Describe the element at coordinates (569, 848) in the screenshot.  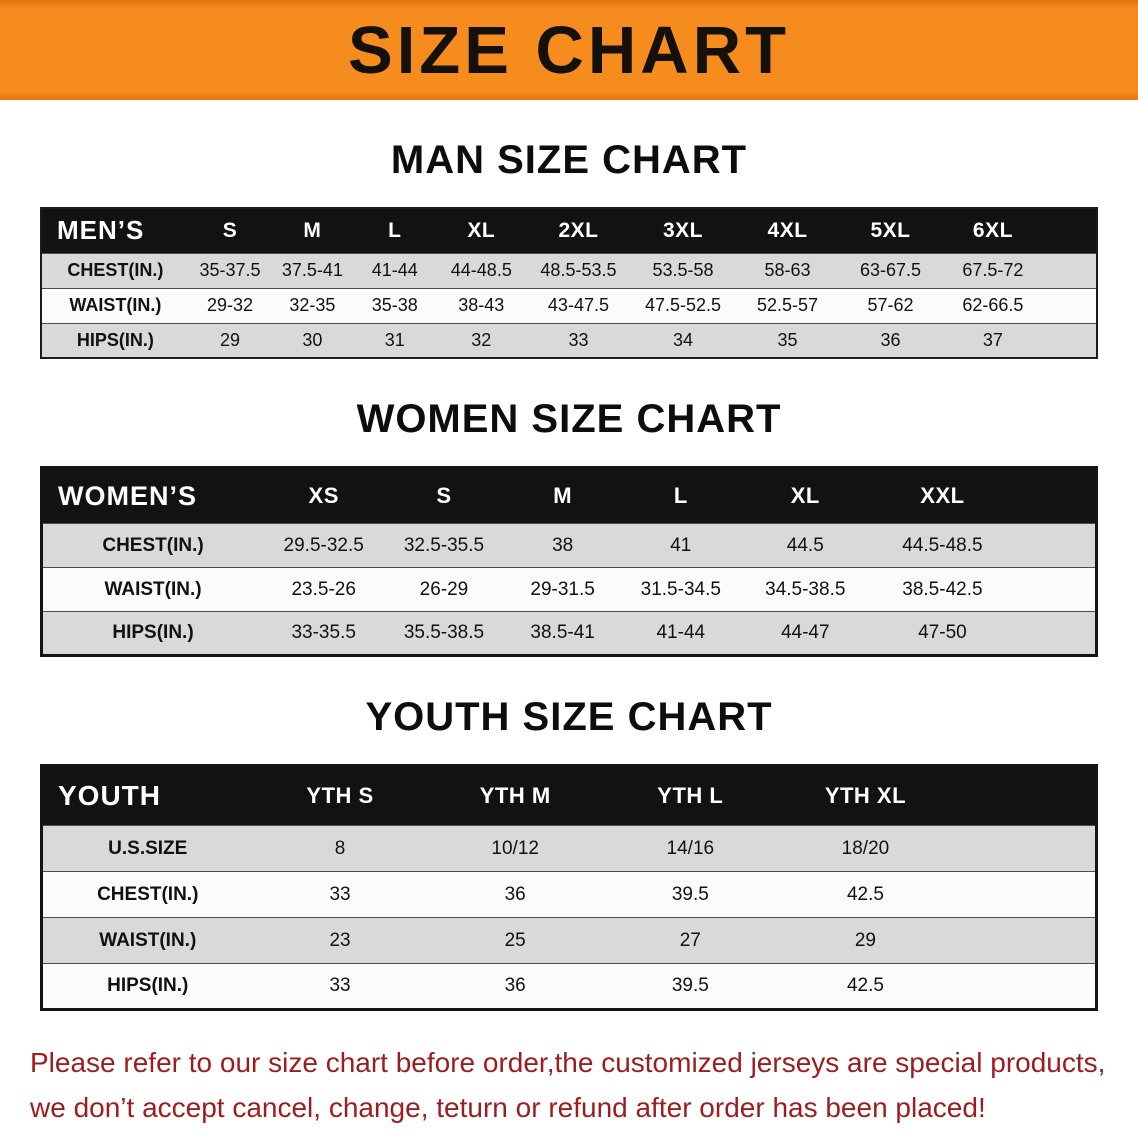
I see `measurement-row: U.S.SIZE 8 10/12 14/16 18/20` at that location.